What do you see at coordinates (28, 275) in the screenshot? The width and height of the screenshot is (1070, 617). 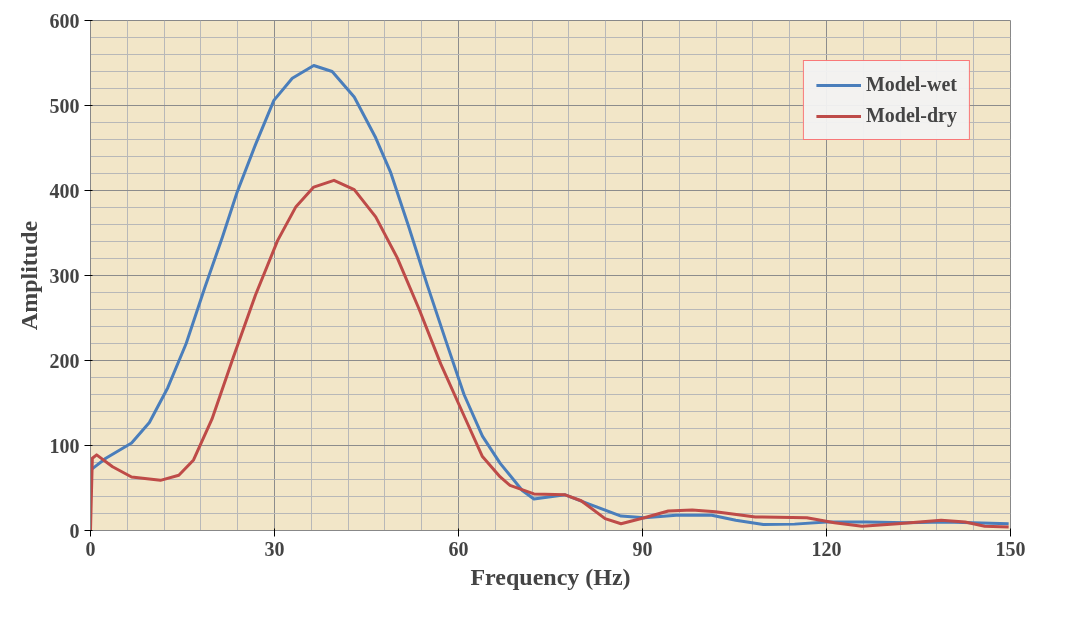 I see `y-axis-title: Amplitude` at bounding box center [28, 275].